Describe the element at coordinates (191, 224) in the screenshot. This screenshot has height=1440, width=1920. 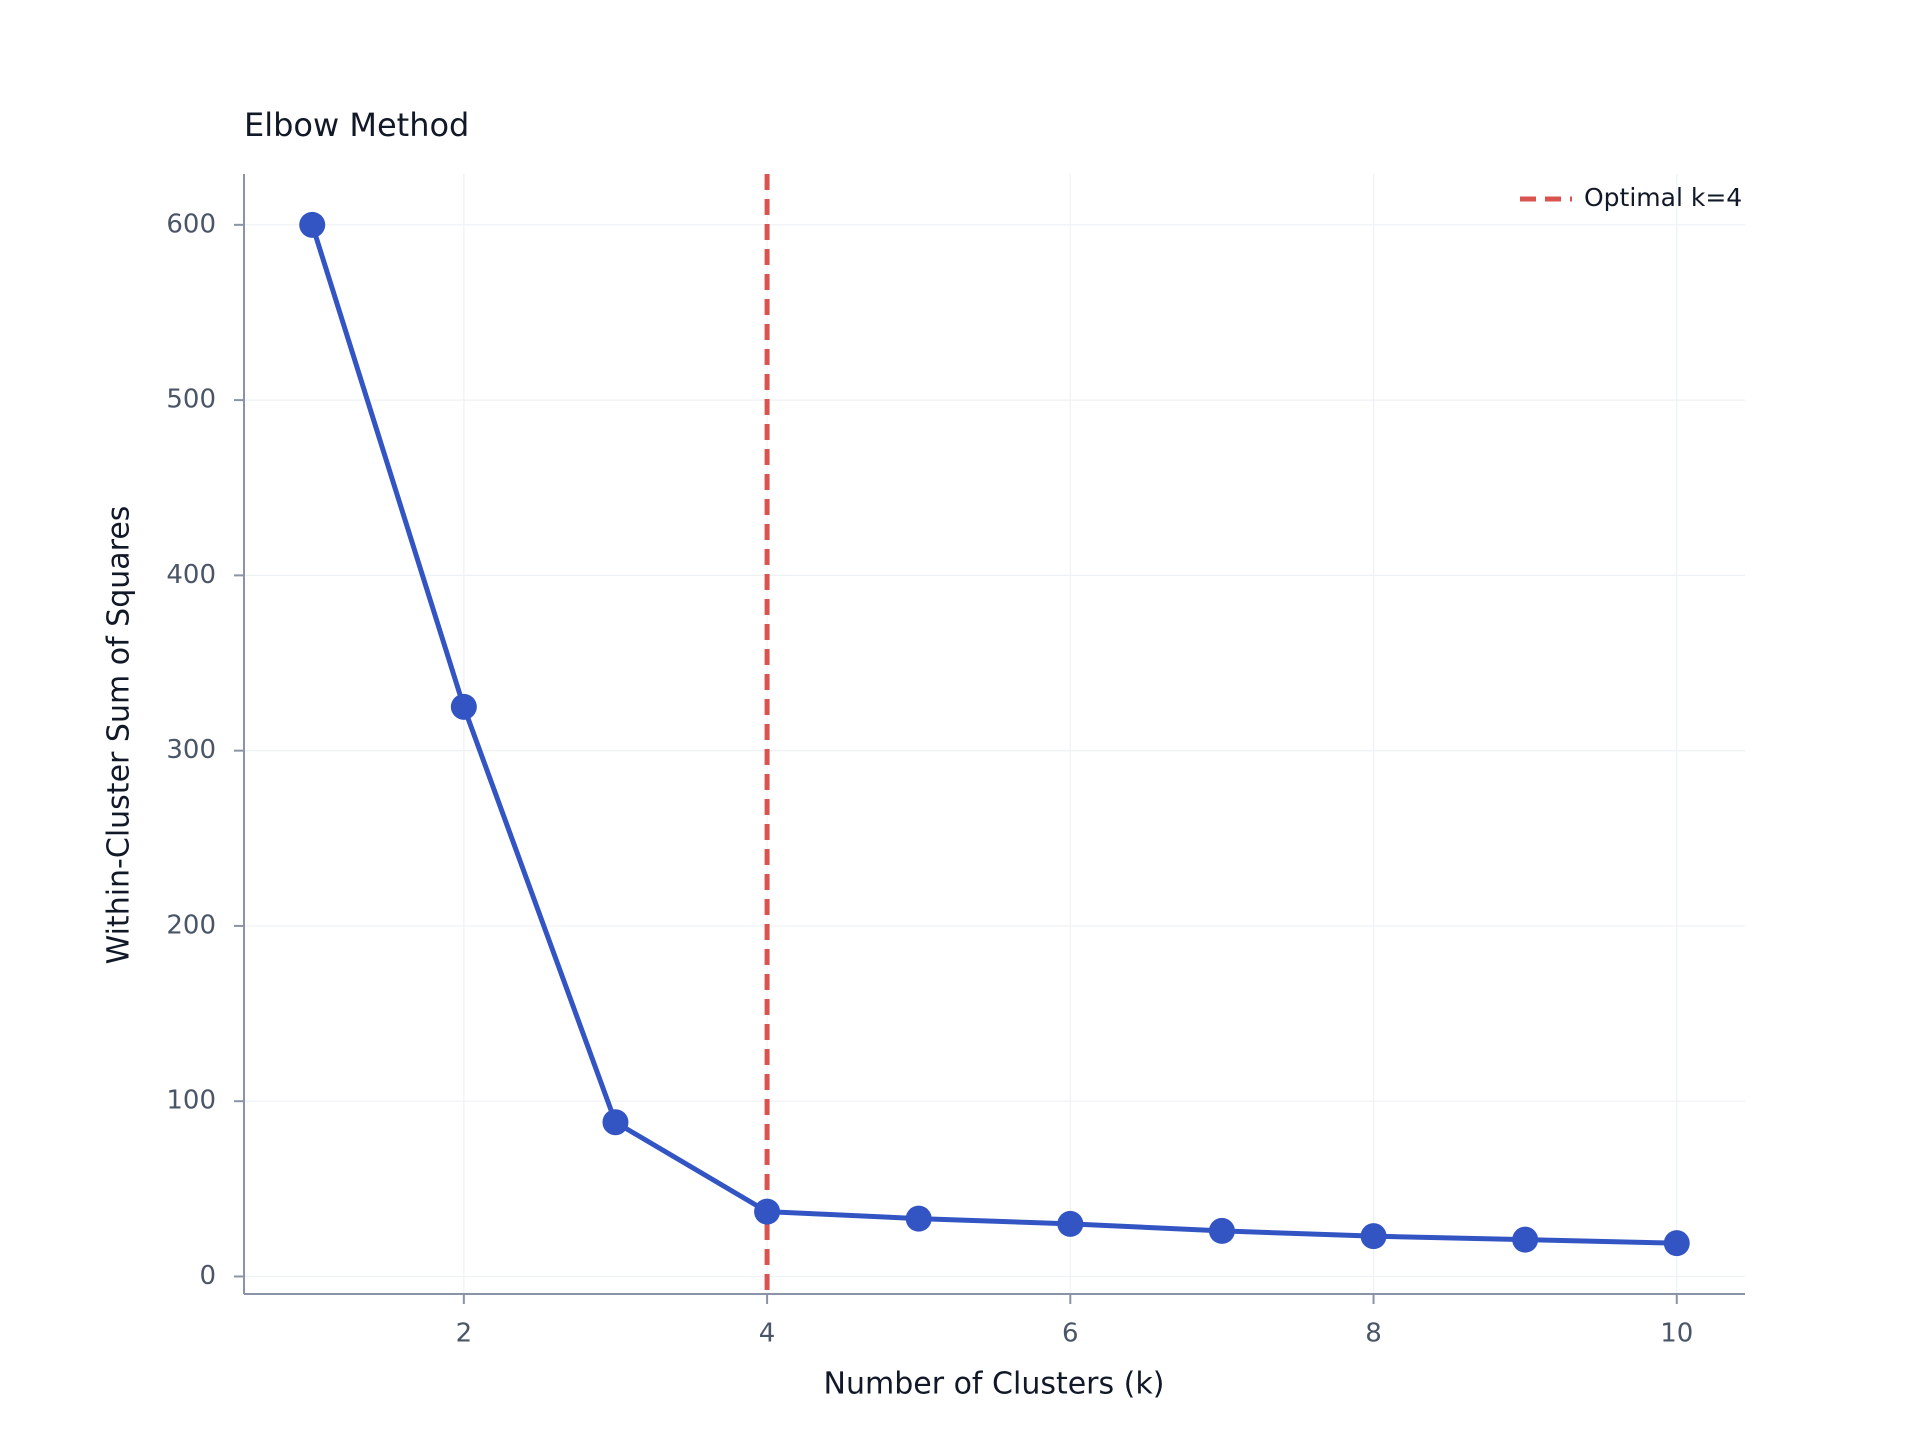
I see `y-tick-label: 600` at that location.